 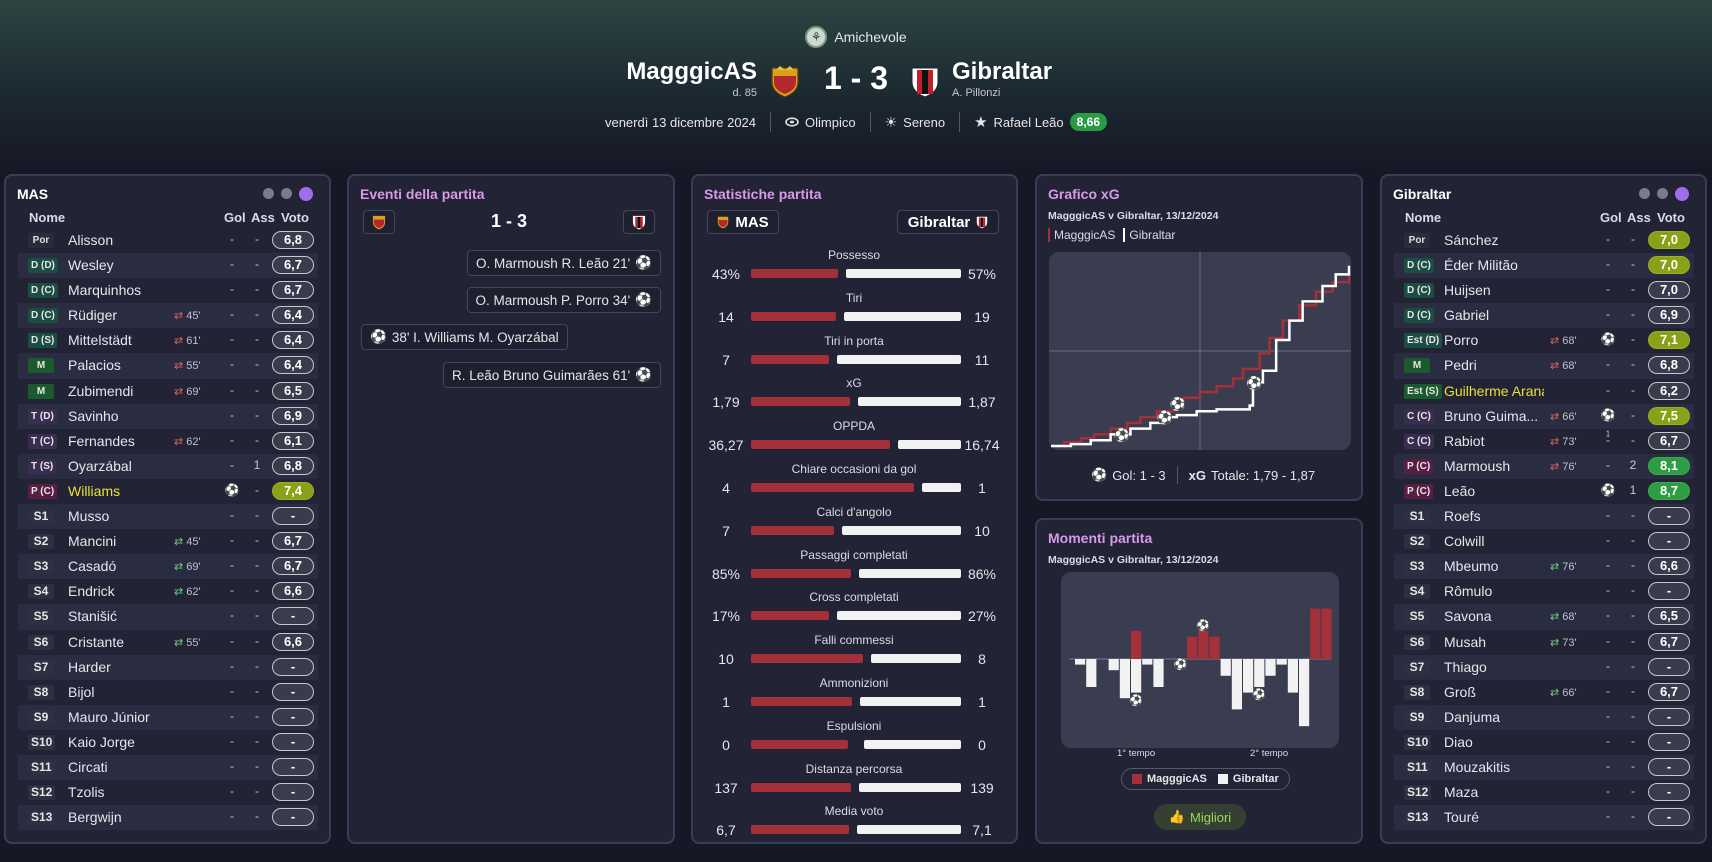 I want to click on player-row: D (C) Gabriel - -6,9, so click(x=1544, y=316).